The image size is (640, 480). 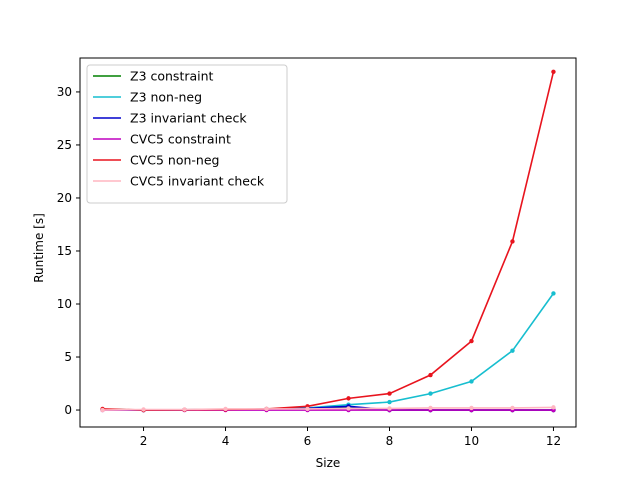 What do you see at coordinates (39, 248) in the screenshot?
I see `y-axis-label: Runtime [s]` at bounding box center [39, 248].